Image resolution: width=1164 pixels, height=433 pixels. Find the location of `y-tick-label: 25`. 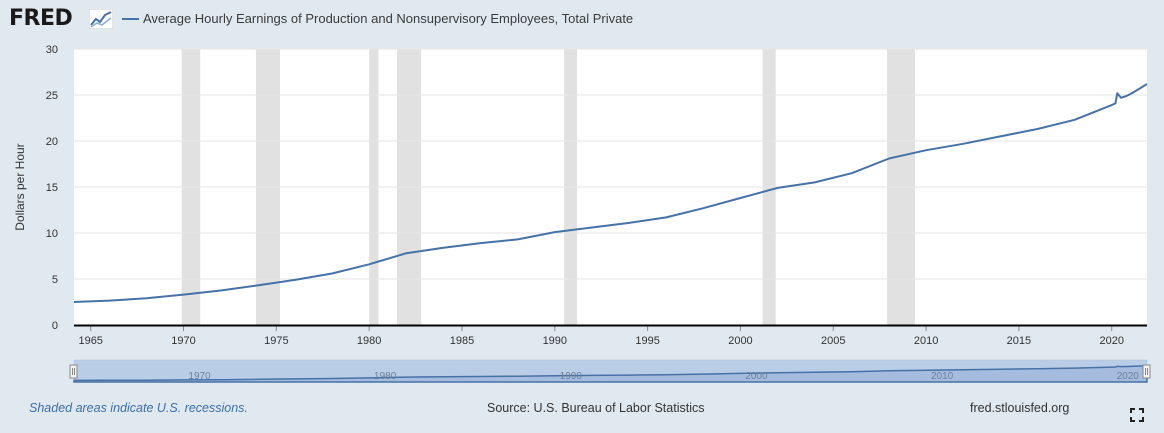

y-tick-label: 25 is located at coordinates (52, 96).